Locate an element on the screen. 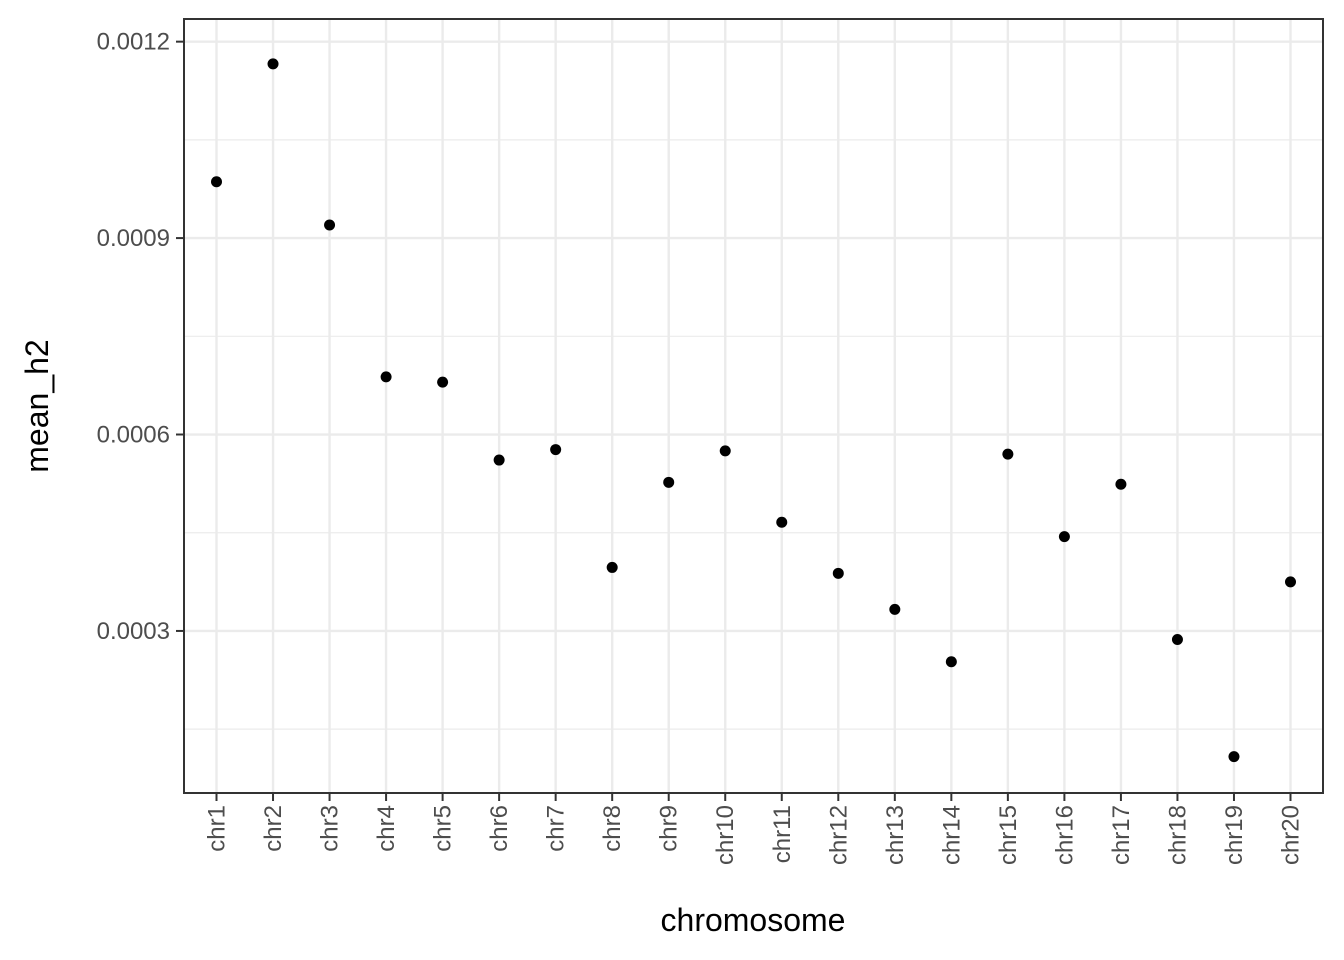 This screenshot has width=1344, height=960. x-tick-label: chr3 is located at coordinates (330, 828).